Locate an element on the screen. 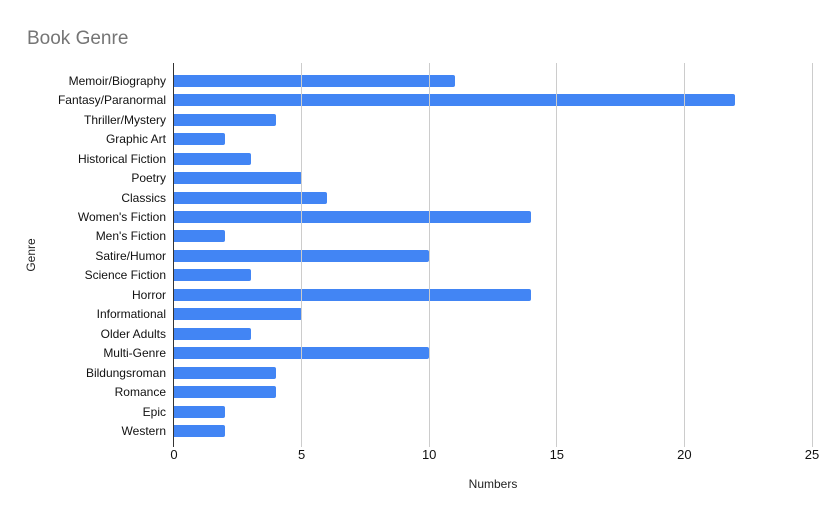 This screenshot has height=518, width=839. y-axis-title: Genre is located at coordinates (31, 255).